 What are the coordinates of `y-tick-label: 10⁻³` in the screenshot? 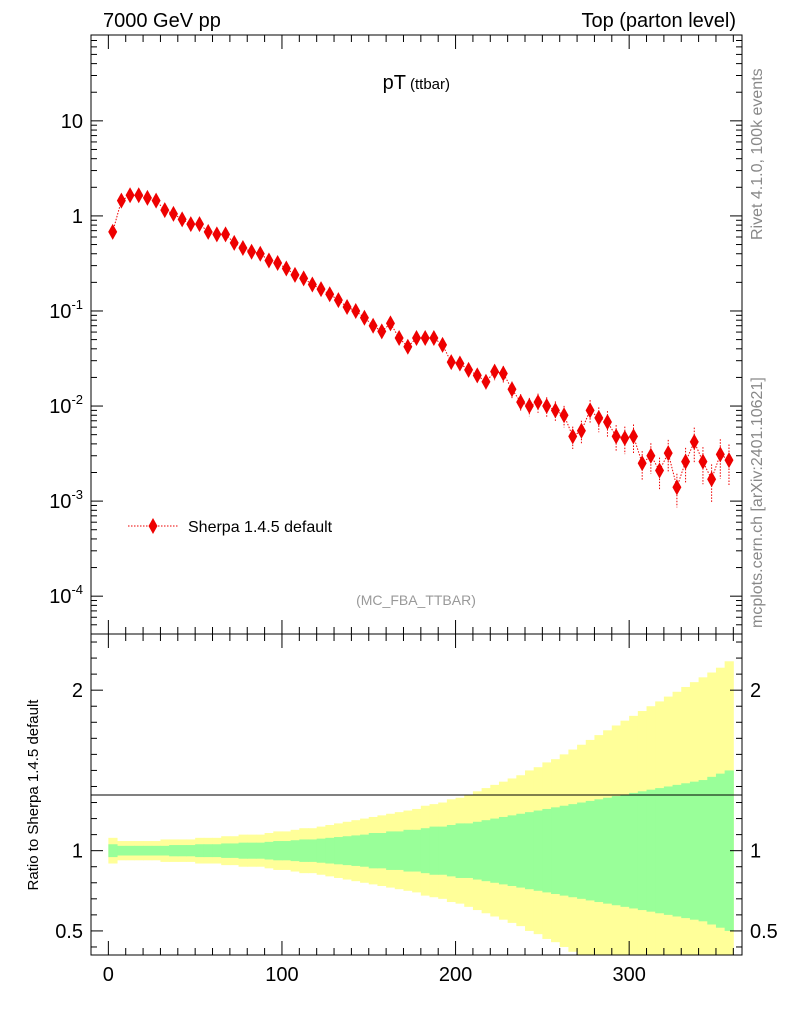 It's located at (66, 500).